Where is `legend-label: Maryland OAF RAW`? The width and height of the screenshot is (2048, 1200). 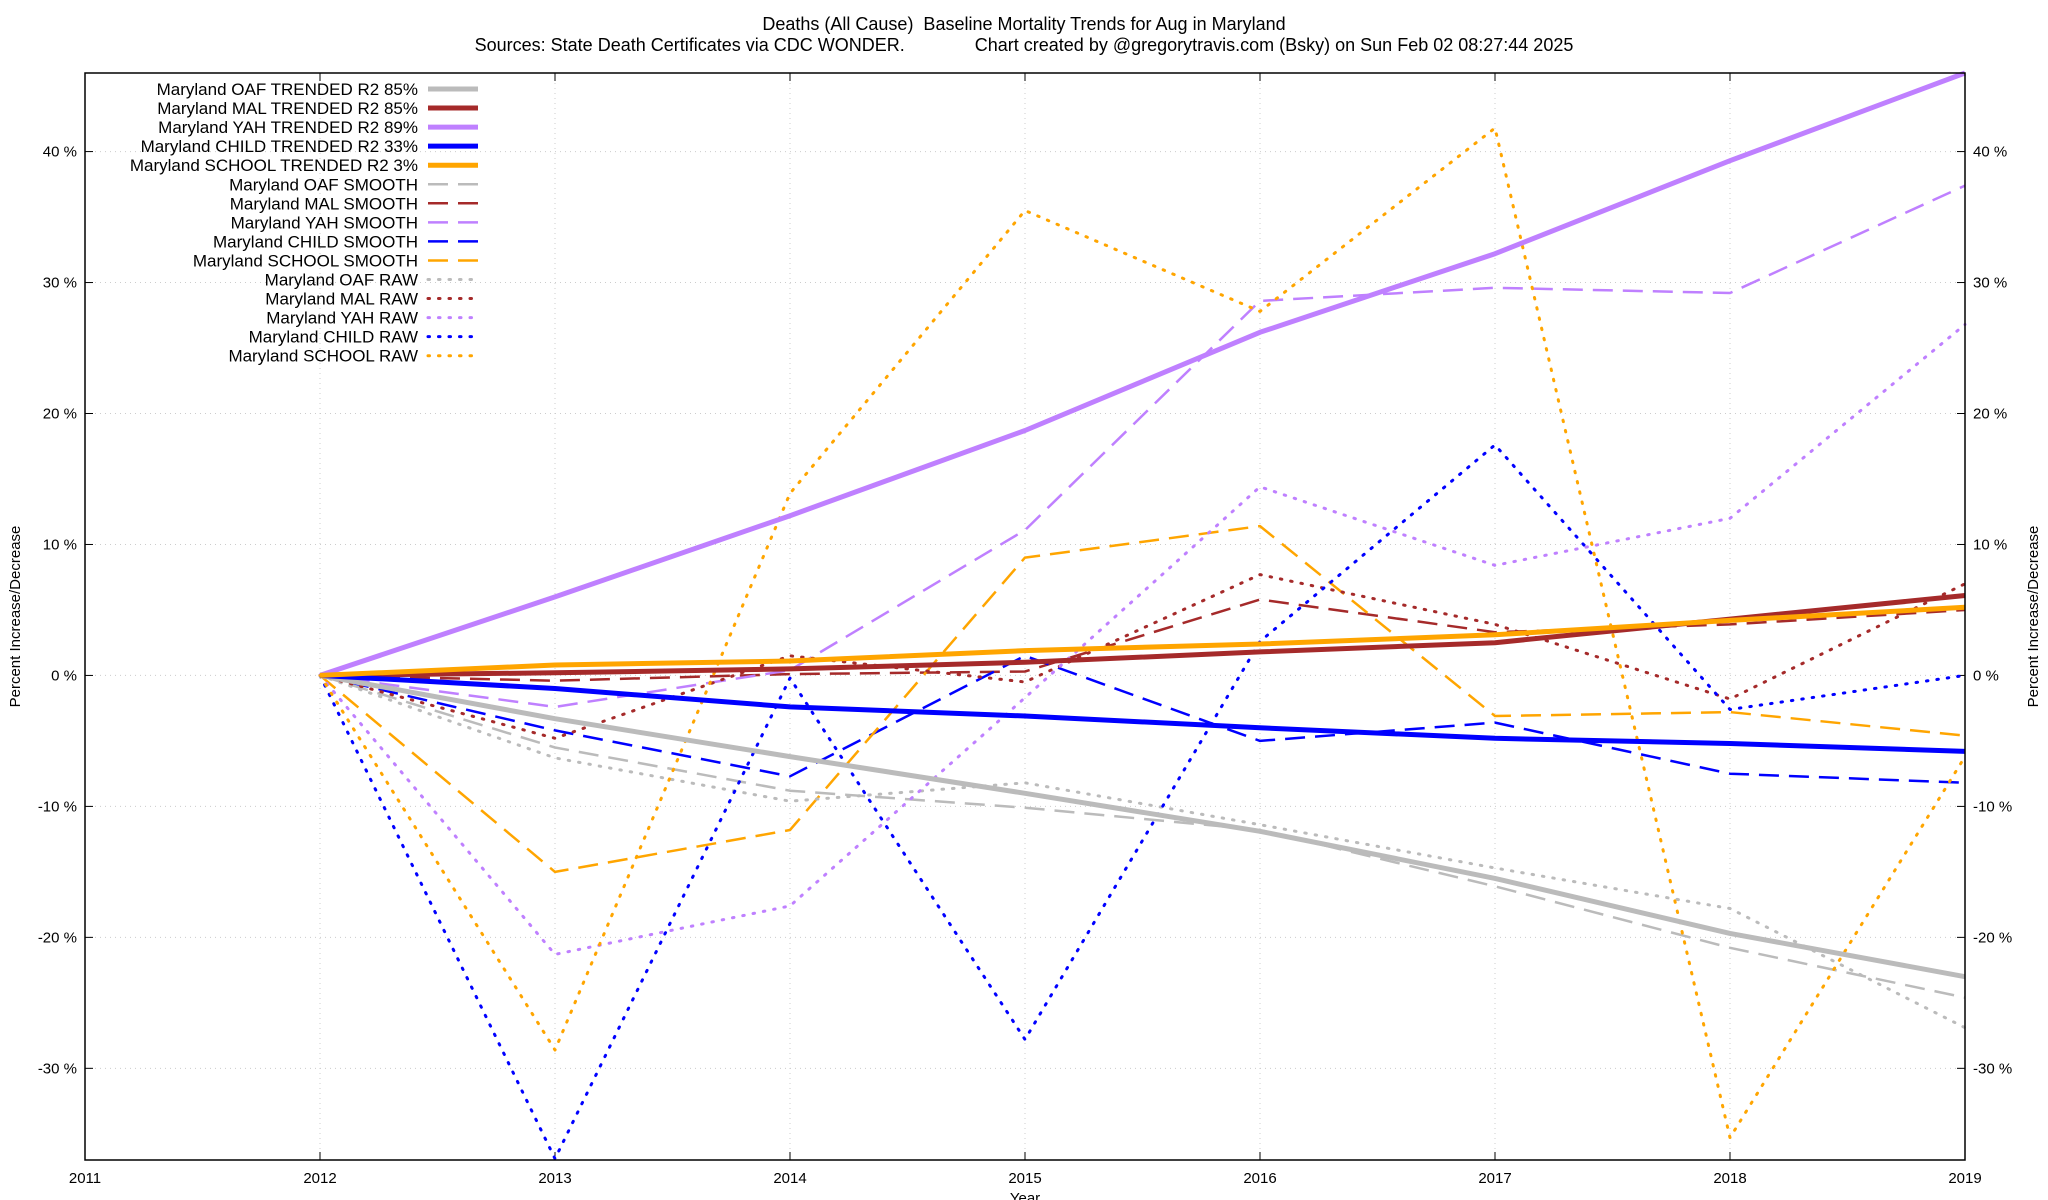 legend-label: Maryland OAF RAW is located at coordinates (341, 280).